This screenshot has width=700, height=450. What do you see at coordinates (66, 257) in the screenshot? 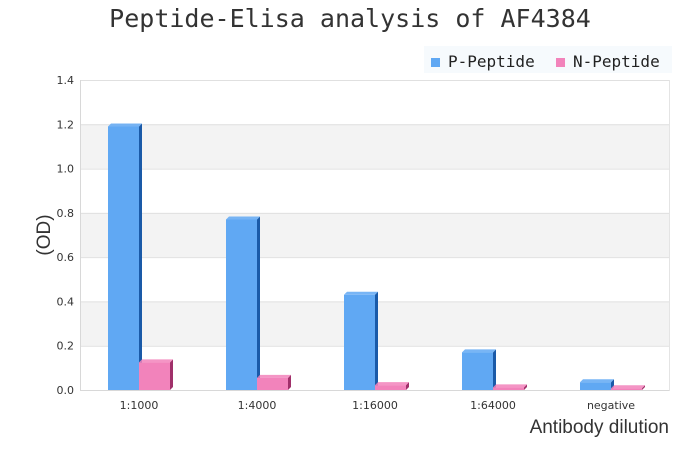
I see `y-tick-label: 0.6` at bounding box center [66, 257].